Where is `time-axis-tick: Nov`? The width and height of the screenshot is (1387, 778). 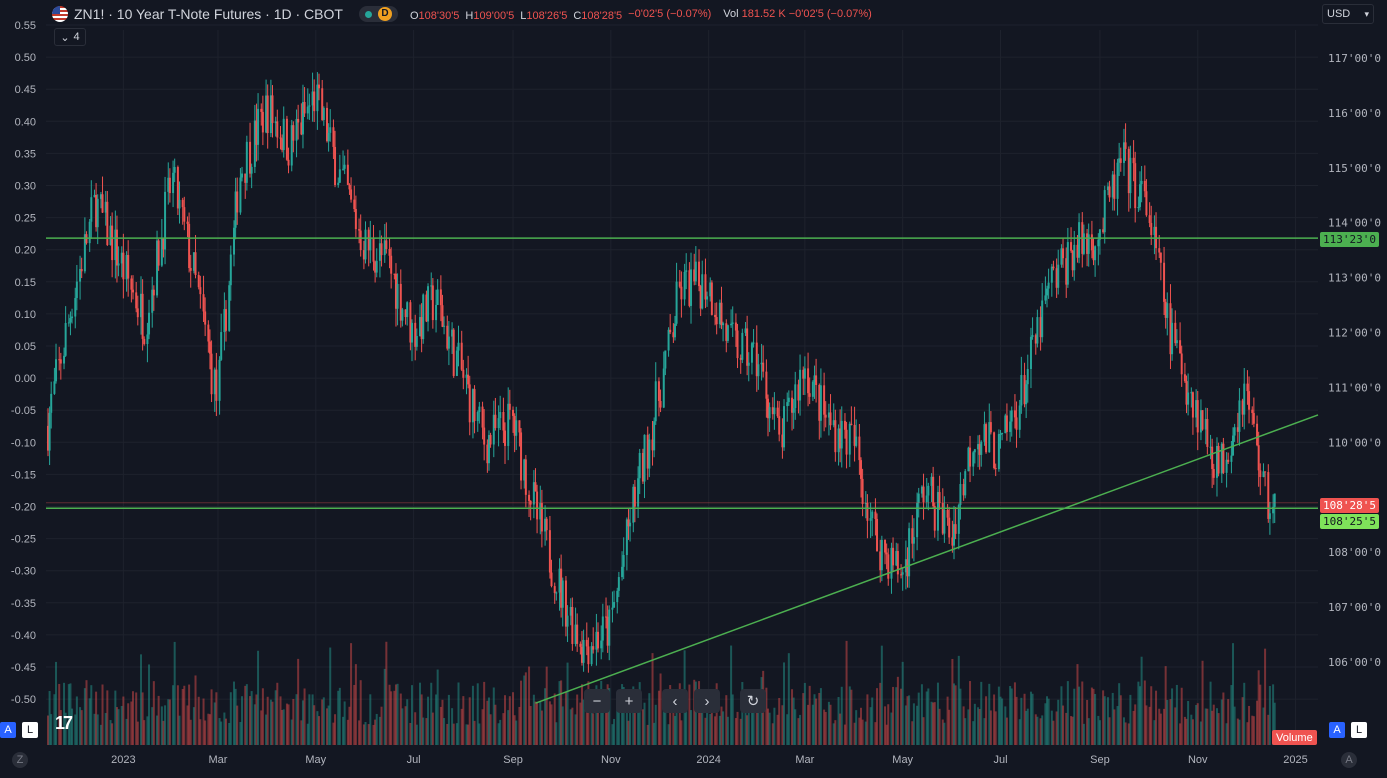 time-axis-tick: Nov is located at coordinates (611, 760).